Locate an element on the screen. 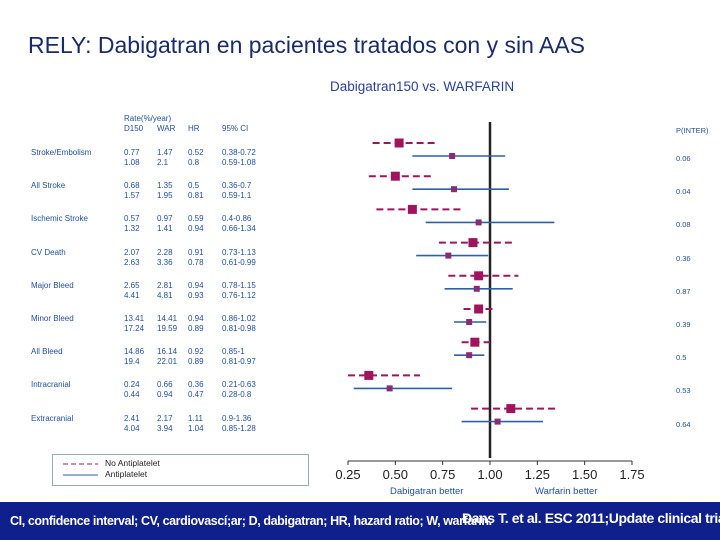 This screenshot has width=720, height=540. x-tick-label: 1.75 is located at coordinates (632, 474).